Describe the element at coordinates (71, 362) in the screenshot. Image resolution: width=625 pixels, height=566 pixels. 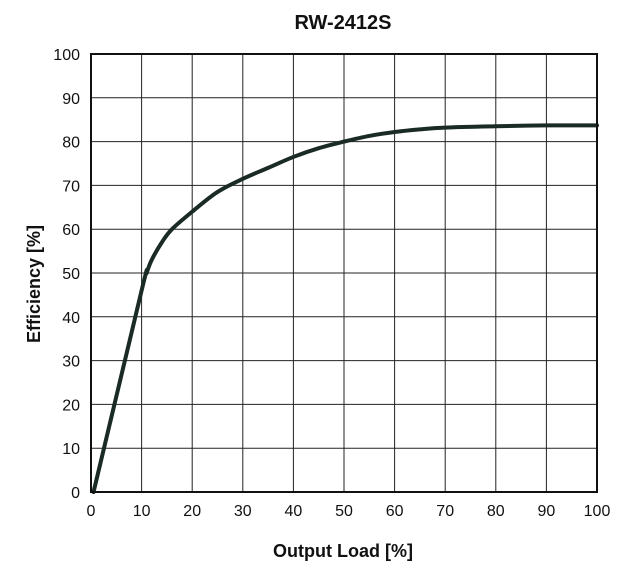
I see `y-tick-label: 30` at that location.